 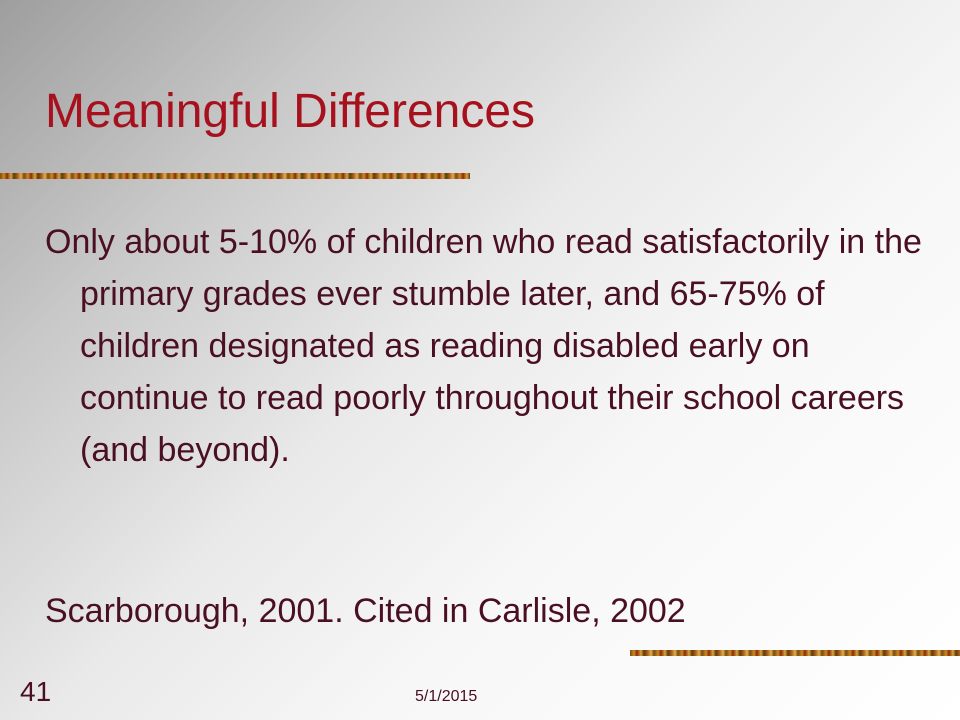 I want to click on title-divider, so click(x=235, y=176).